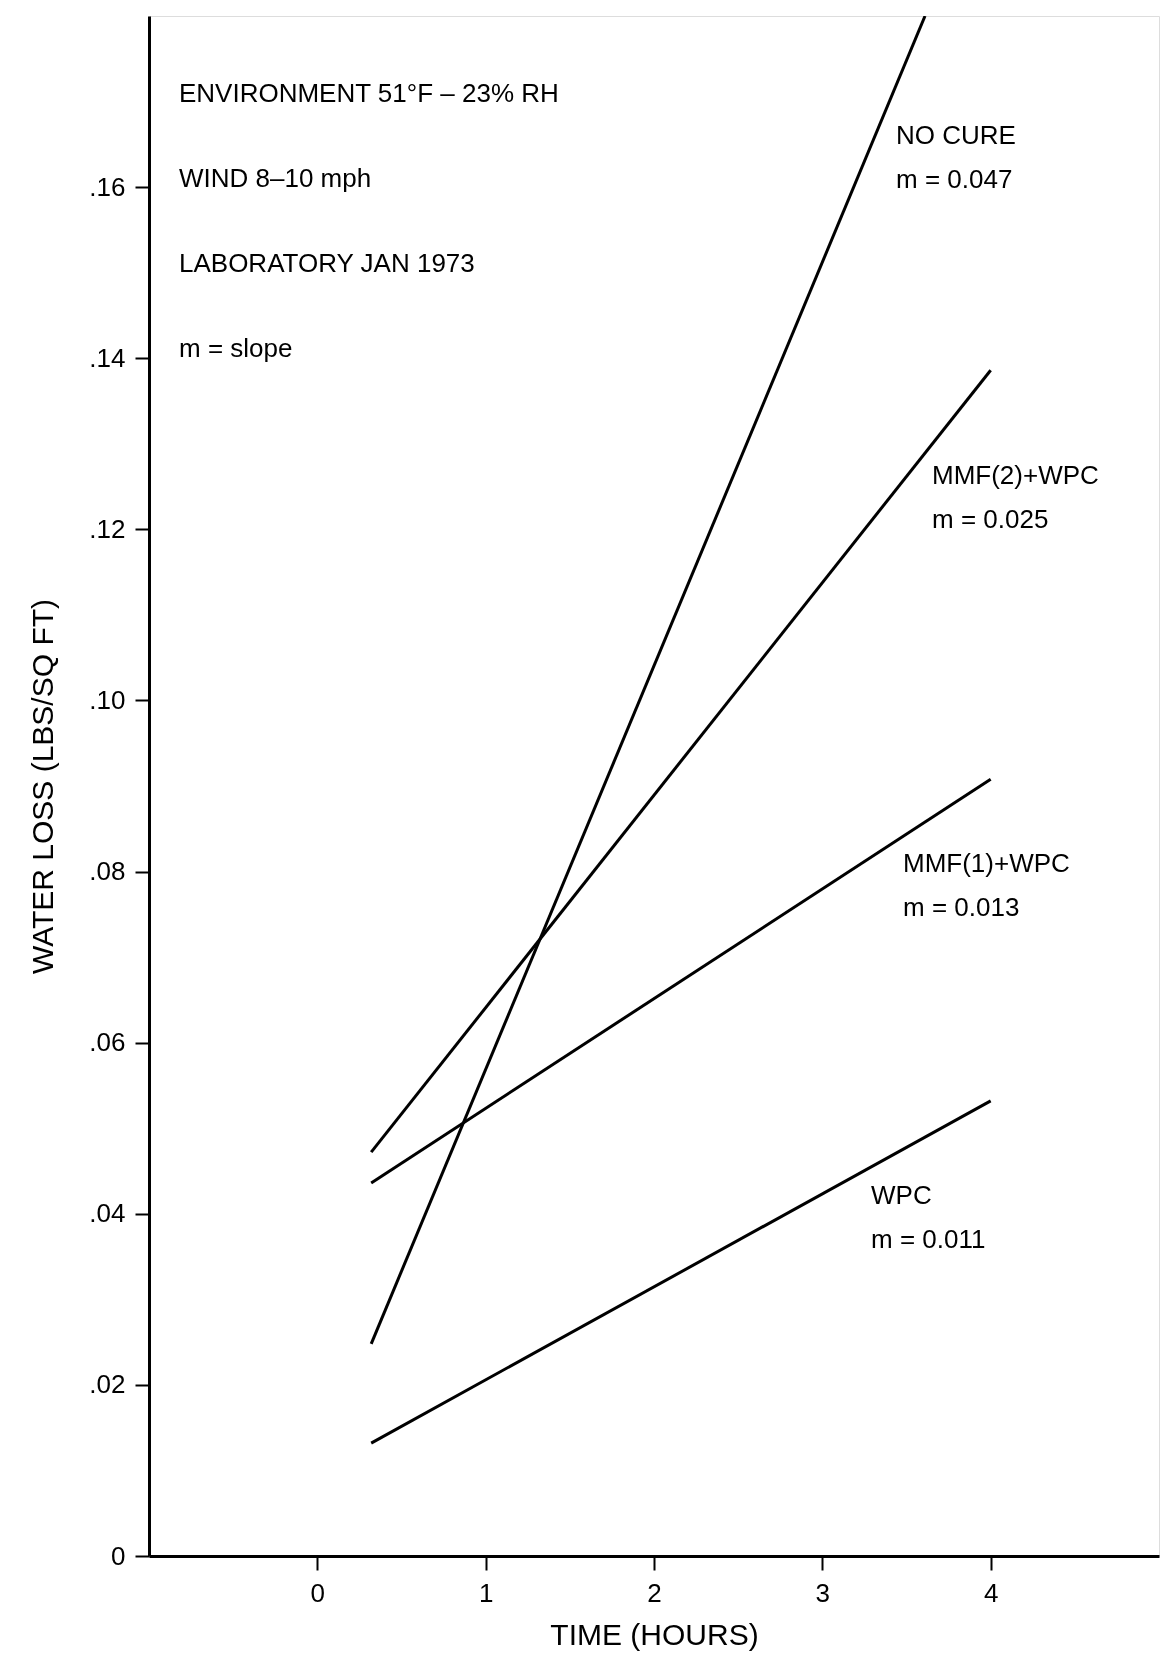 The width and height of the screenshot is (1173, 1670). What do you see at coordinates (1015, 475) in the screenshot?
I see `series-label: MMF(2)+WPC` at bounding box center [1015, 475].